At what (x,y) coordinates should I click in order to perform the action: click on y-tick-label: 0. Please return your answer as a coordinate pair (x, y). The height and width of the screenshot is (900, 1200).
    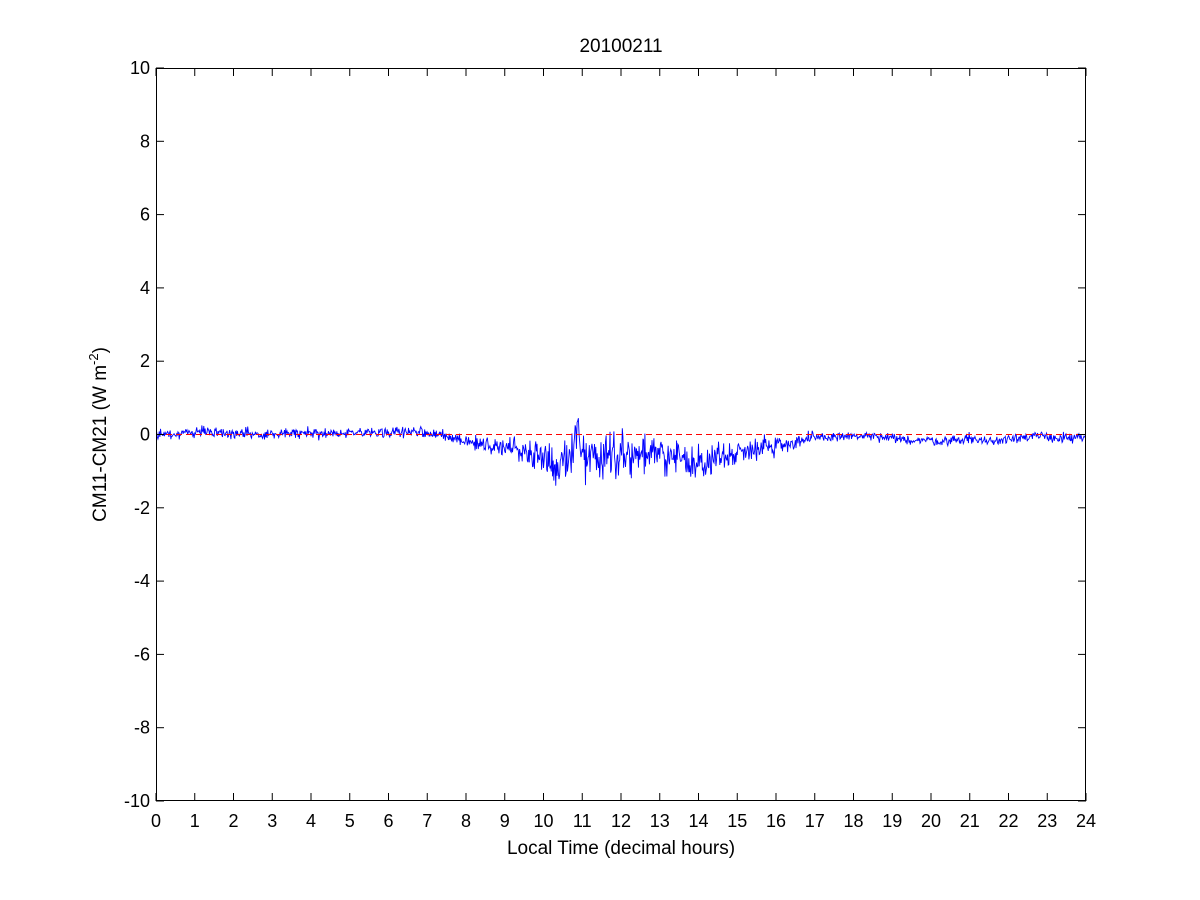
    Looking at the image, I should click on (145, 435).